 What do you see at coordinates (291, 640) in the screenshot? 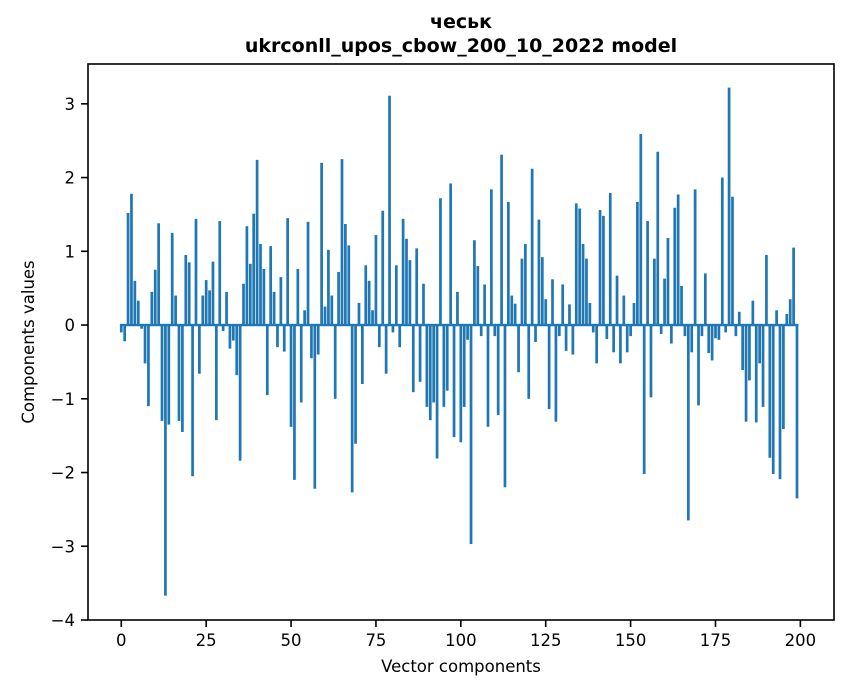
I see `x-tick-label: 50` at bounding box center [291, 640].